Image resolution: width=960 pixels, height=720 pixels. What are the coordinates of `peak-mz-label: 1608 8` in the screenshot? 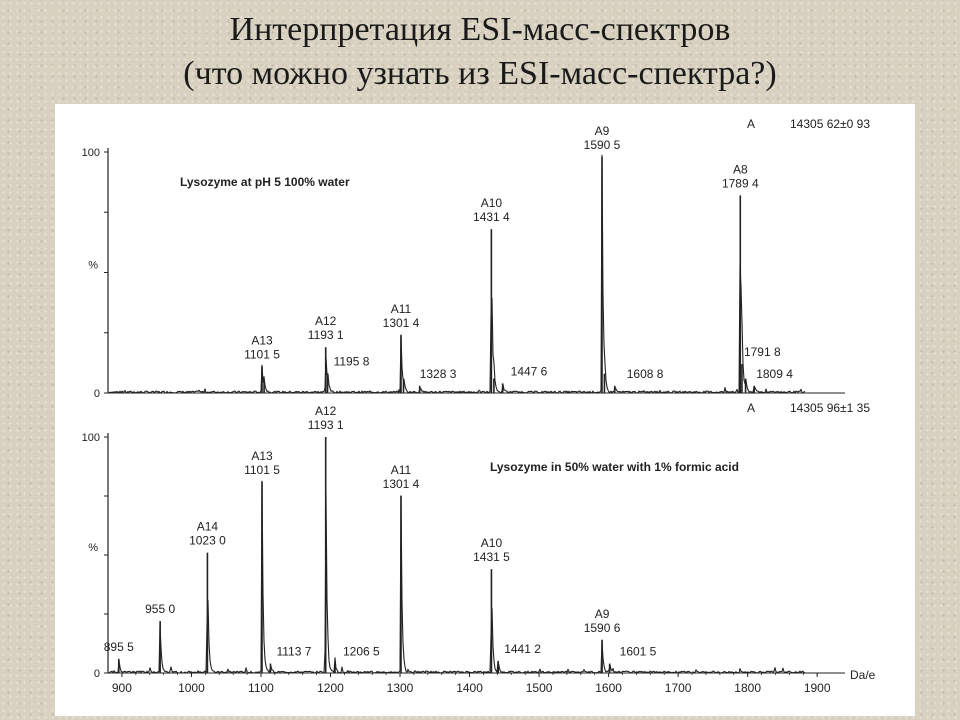 It's located at (645, 374).